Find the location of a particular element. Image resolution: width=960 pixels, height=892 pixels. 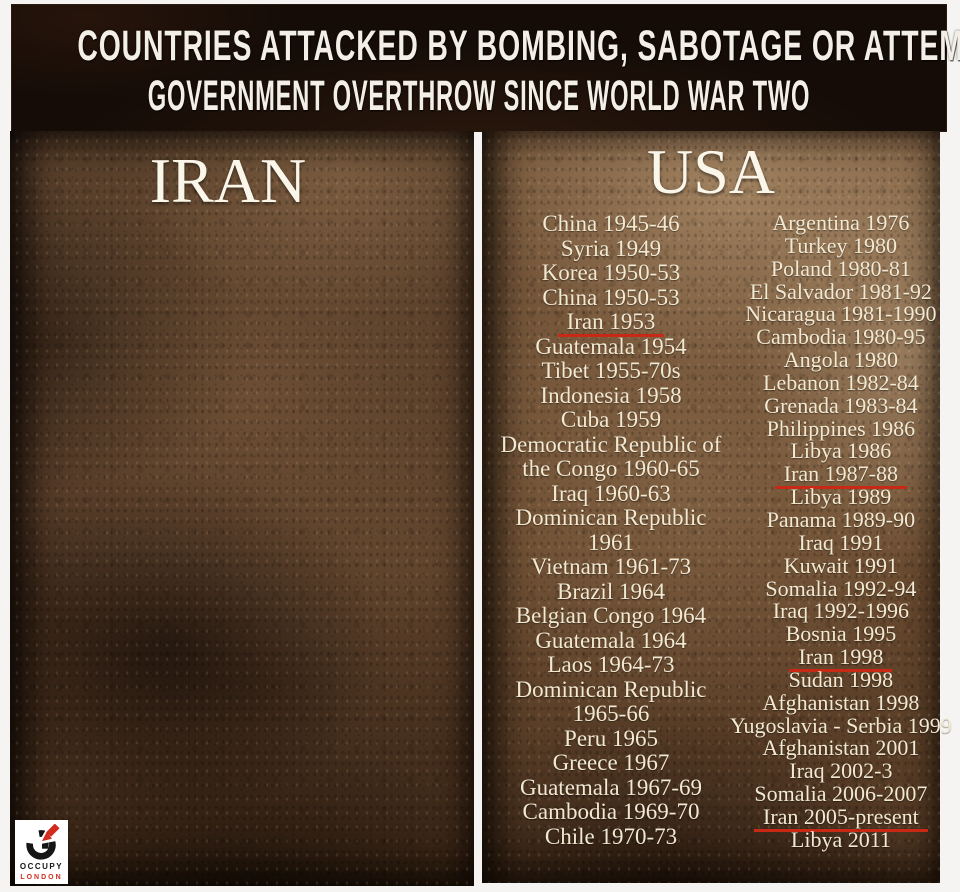

country-entry: Brazil 1964 is located at coordinates (611, 591).